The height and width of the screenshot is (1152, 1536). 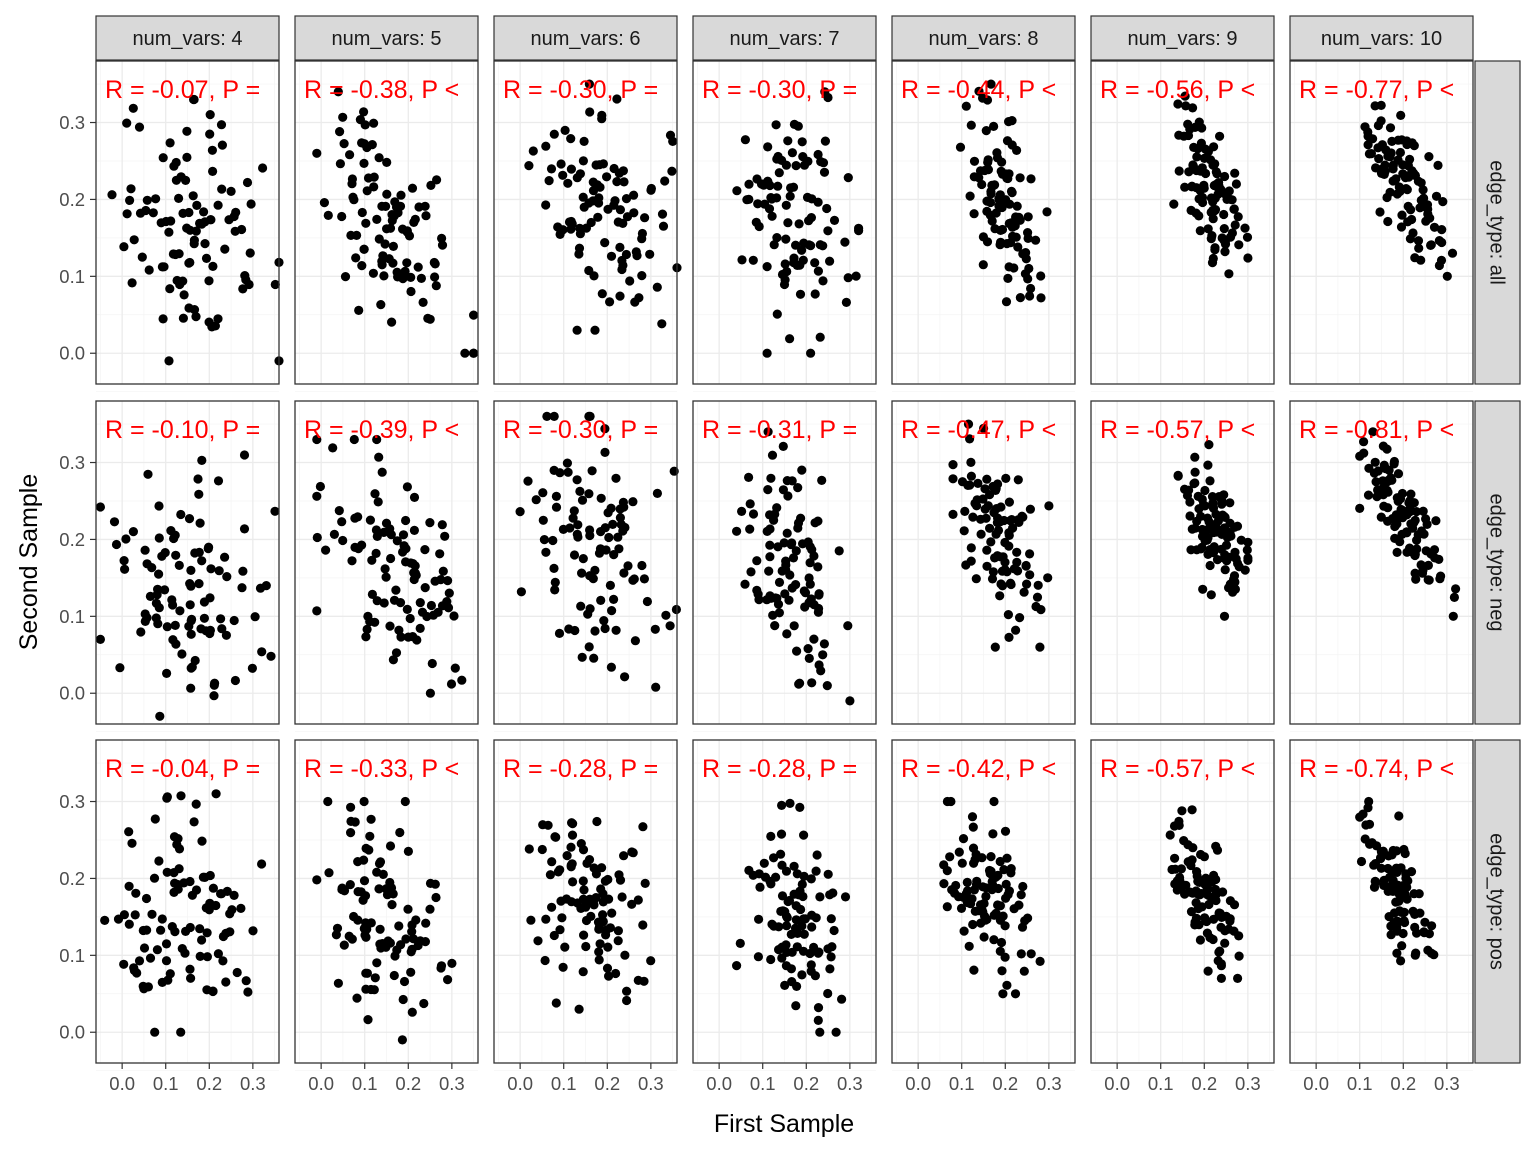 What do you see at coordinates (365, 1083) in the screenshot?
I see `x-tick-label: 0.1` at bounding box center [365, 1083].